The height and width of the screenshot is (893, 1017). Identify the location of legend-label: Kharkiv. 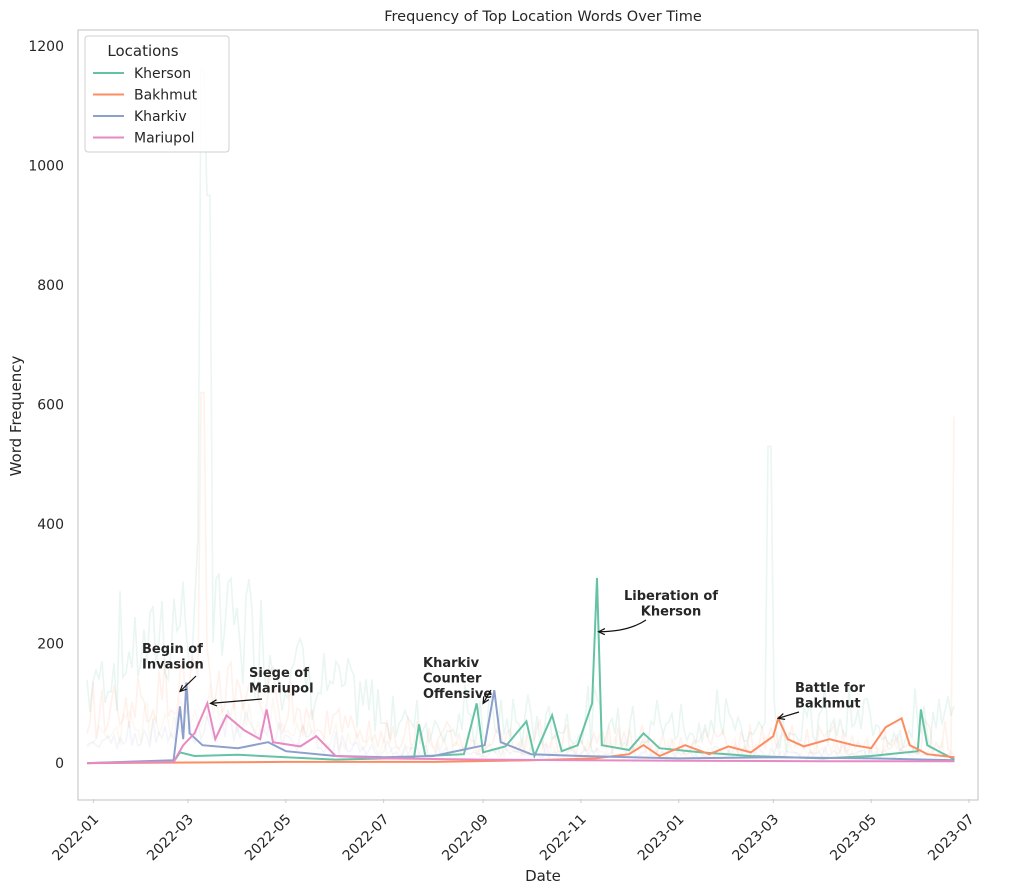
(160, 117).